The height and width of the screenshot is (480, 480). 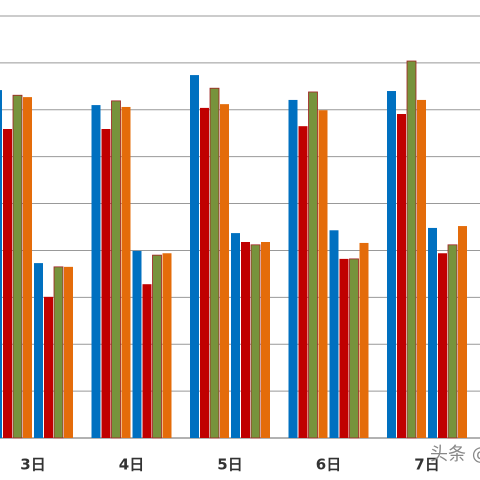 I want to click on x-tick-label: 5日, so click(x=229, y=465).